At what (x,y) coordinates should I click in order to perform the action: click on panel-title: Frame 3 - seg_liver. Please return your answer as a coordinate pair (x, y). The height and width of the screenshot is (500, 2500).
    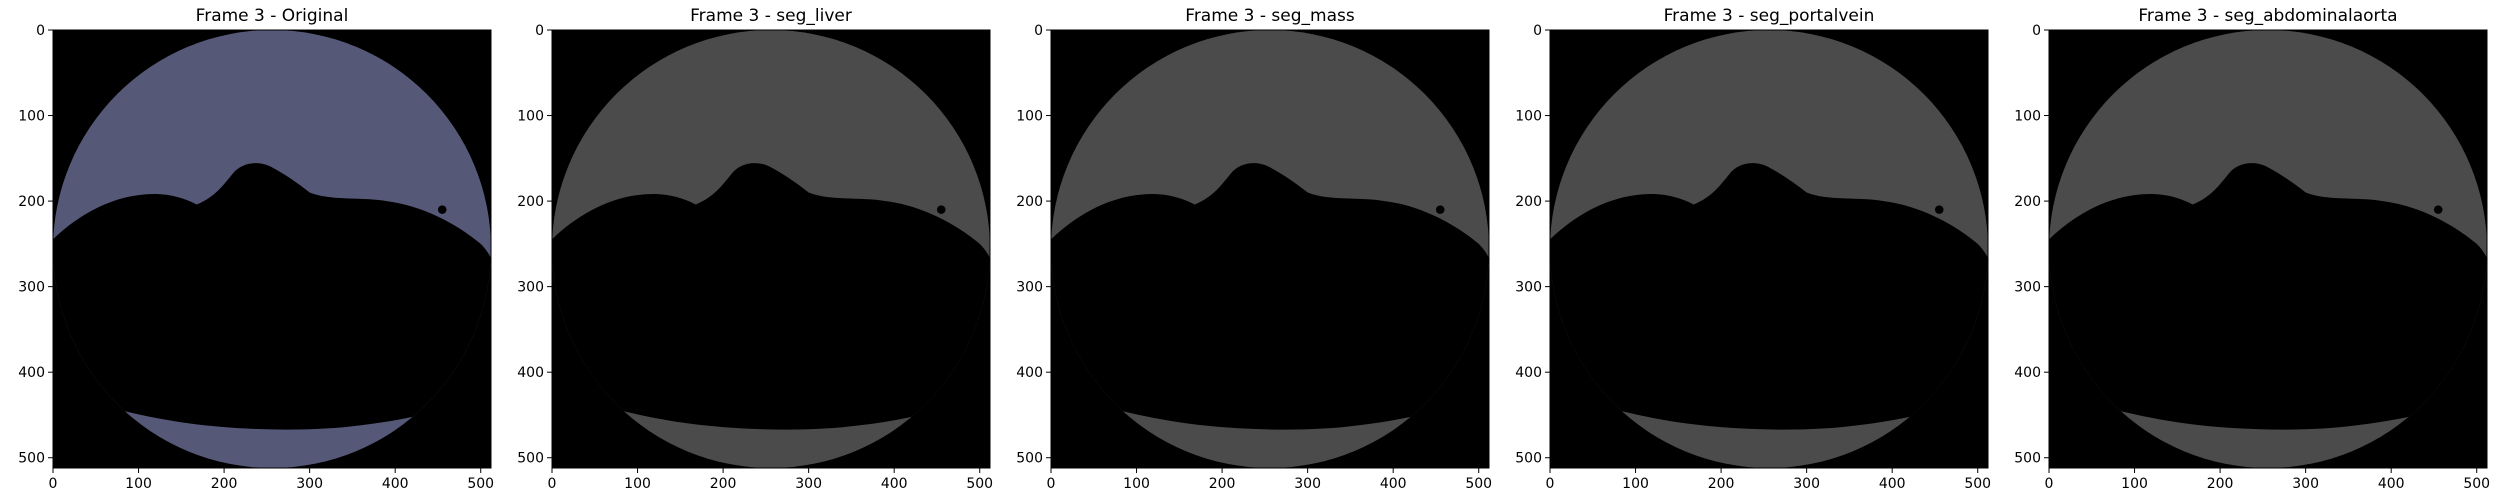
    Looking at the image, I should click on (771, 16).